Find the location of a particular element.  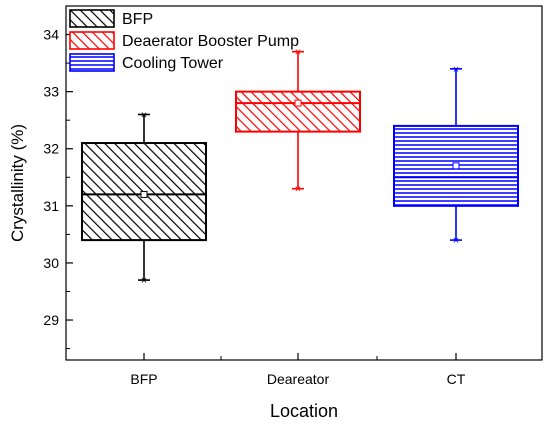

box-ct: ×× is located at coordinates (456, 155).